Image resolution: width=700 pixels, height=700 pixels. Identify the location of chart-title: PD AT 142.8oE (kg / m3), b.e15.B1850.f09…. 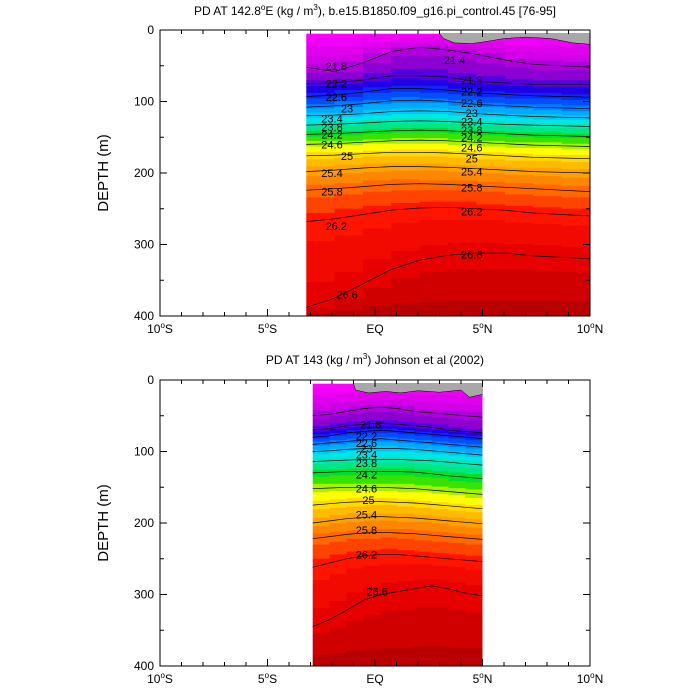
(375, 10).